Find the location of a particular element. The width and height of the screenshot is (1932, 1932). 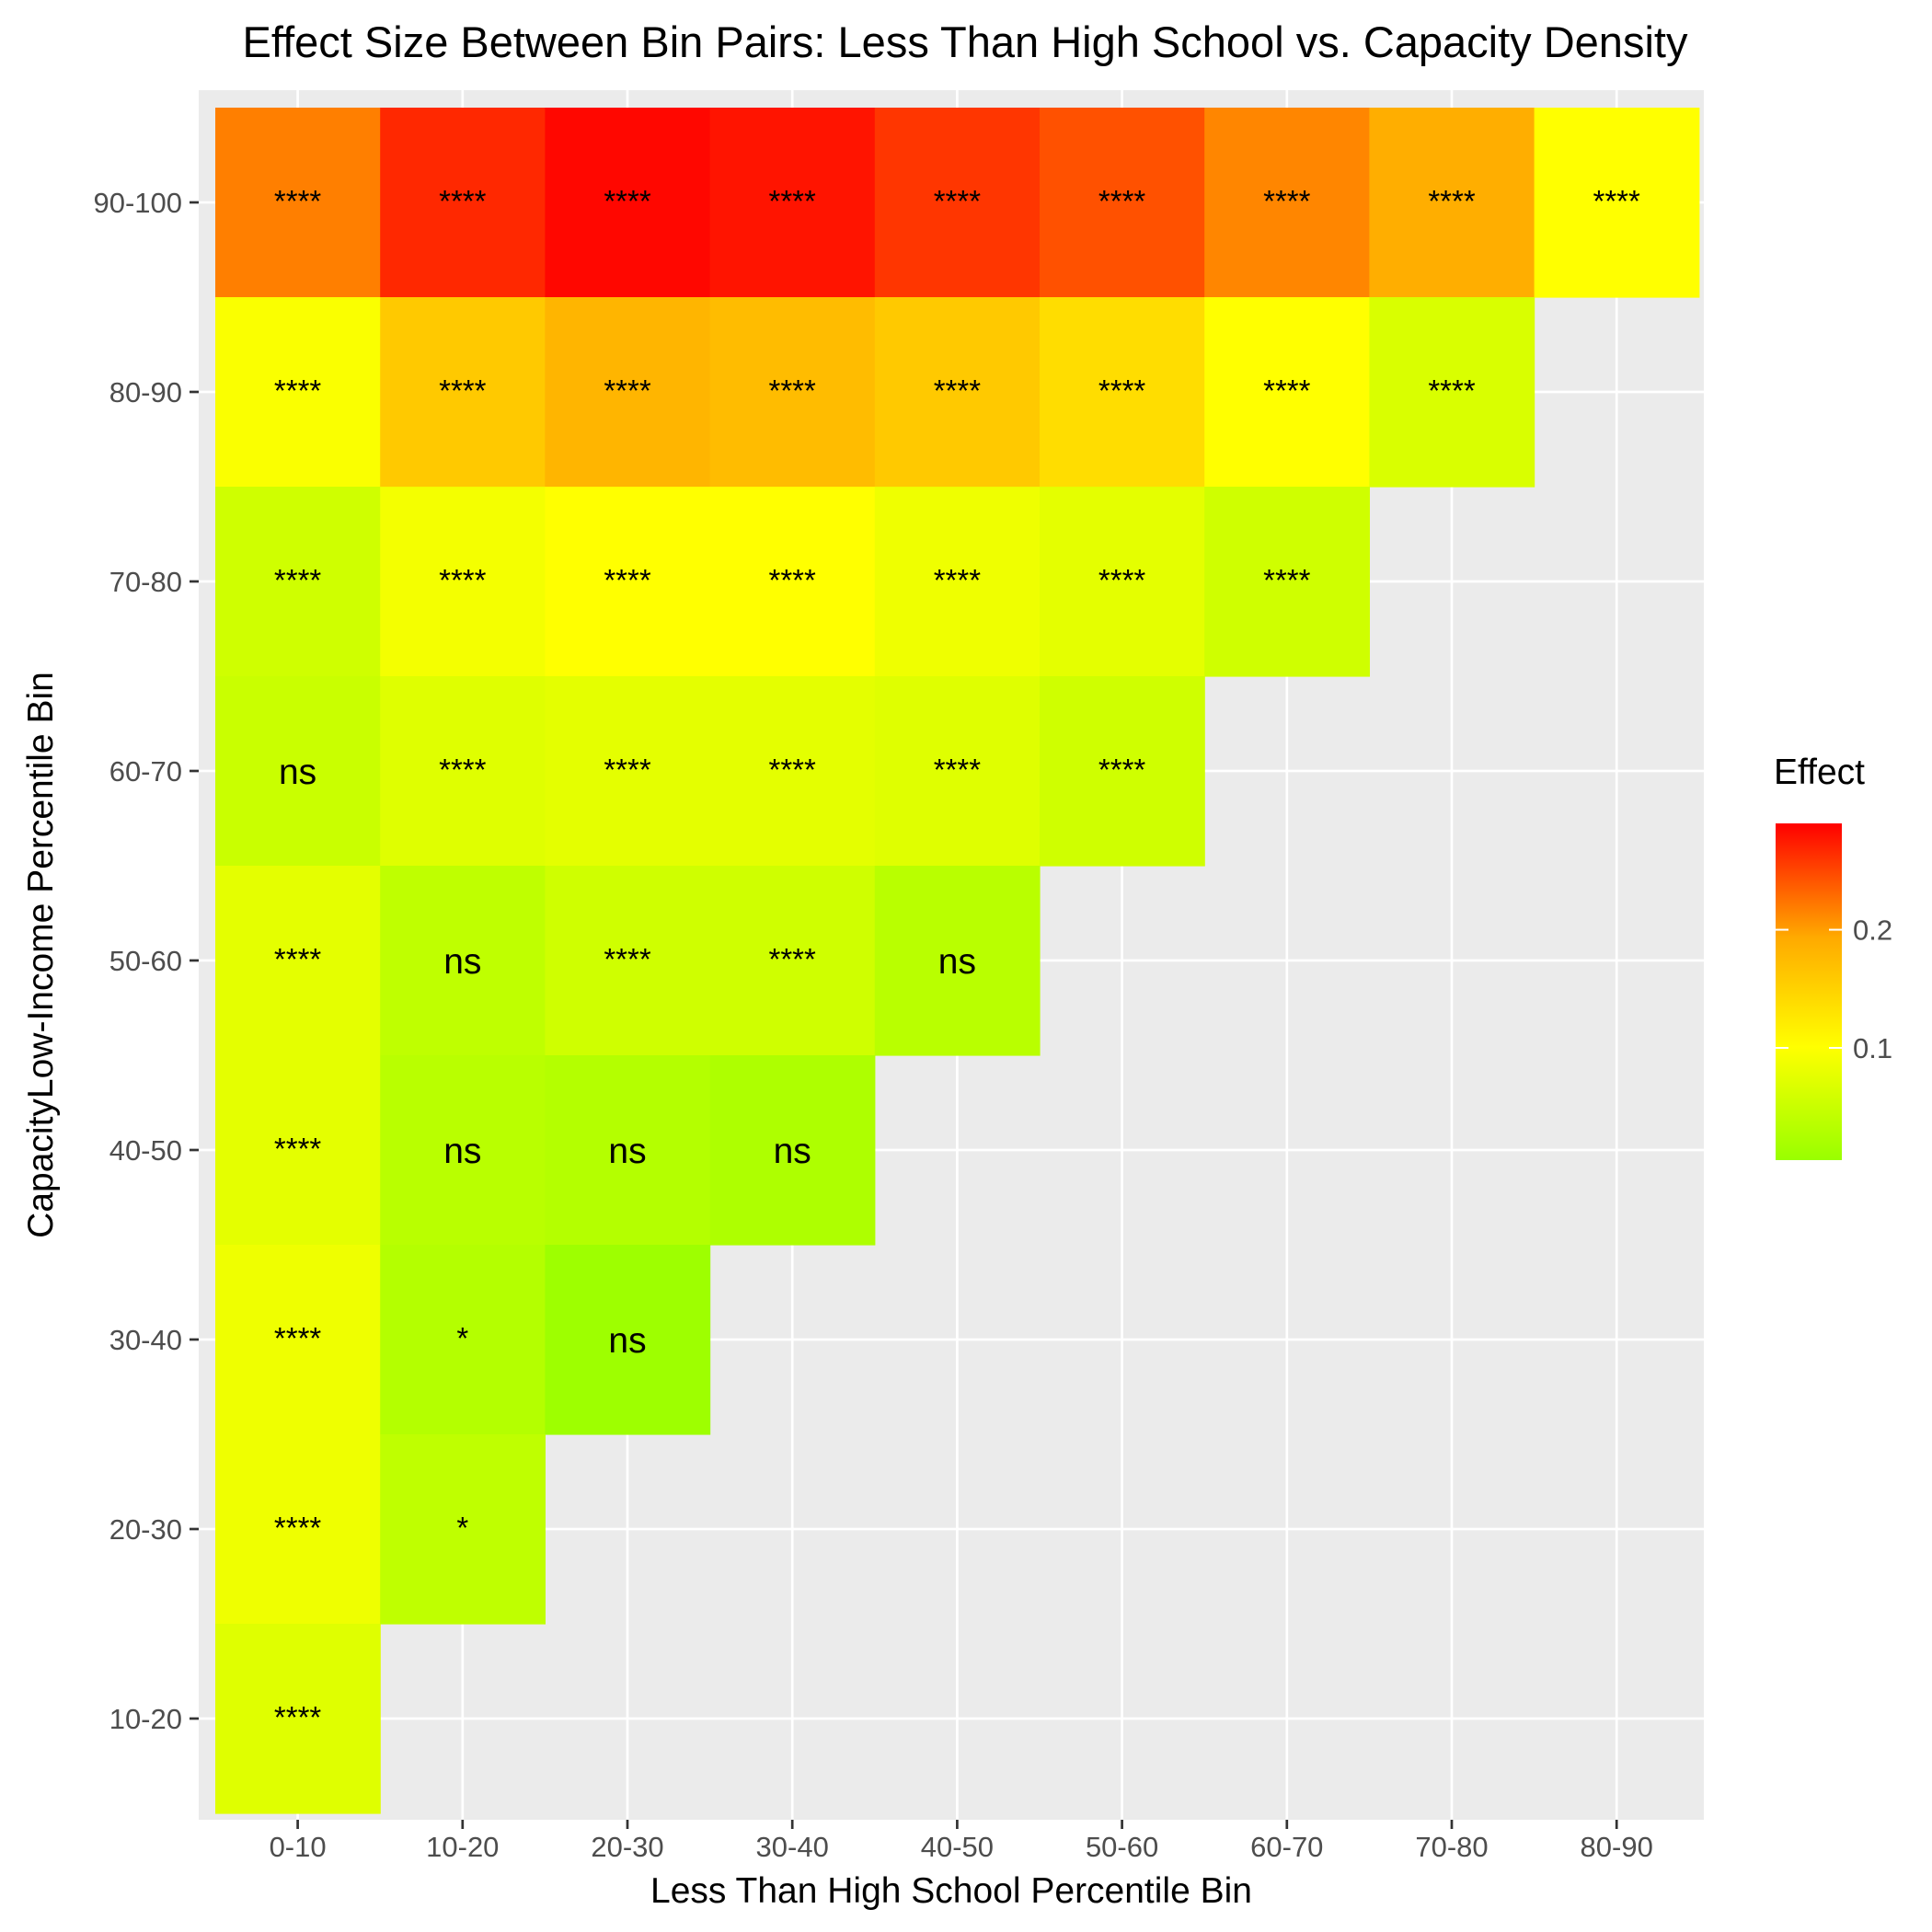

cell-label-20-30-60-70: **** is located at coordinates (627, 770).